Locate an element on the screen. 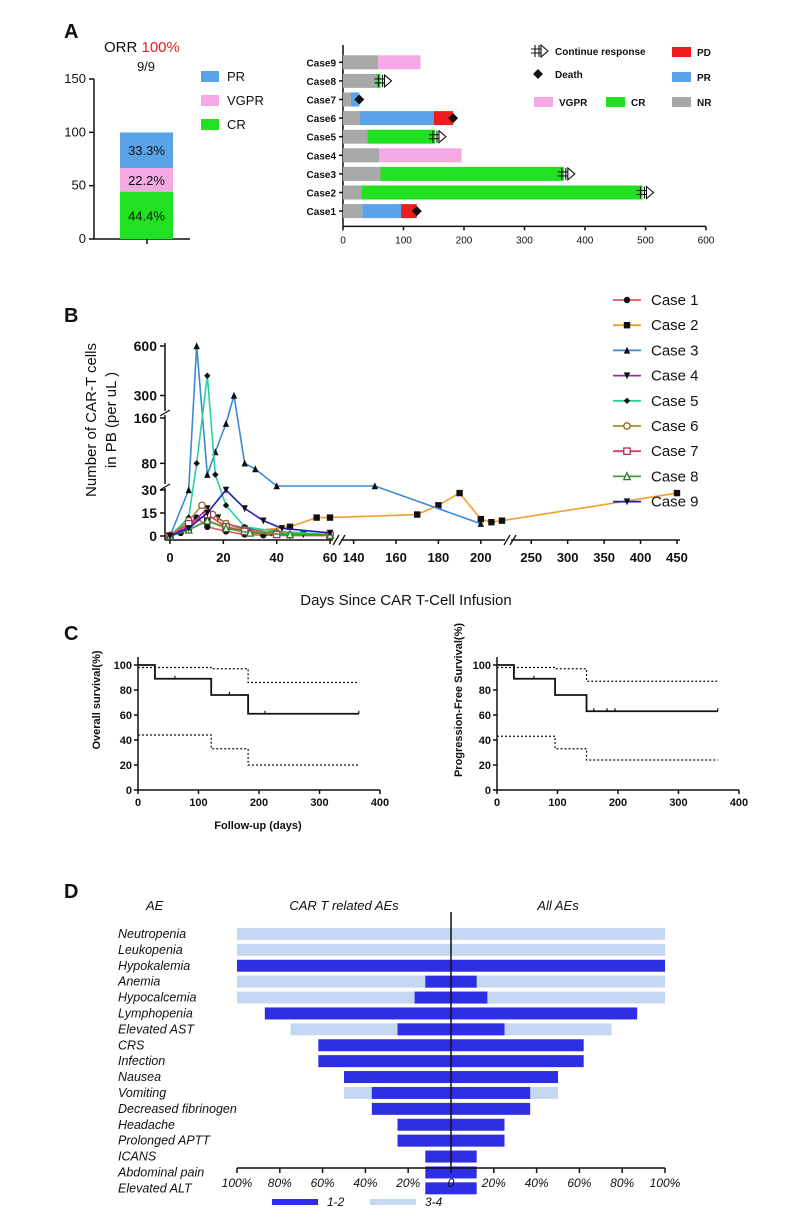 Image resolution: width=809 pixels, height=1220 pixels. b-y-tick-label: 80 is located at coordinates (149, 463).